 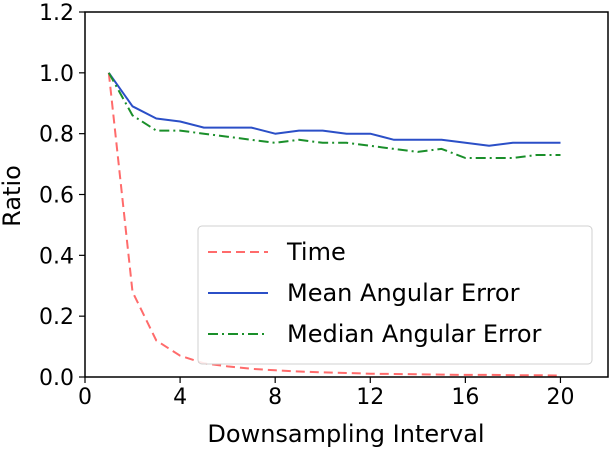 What do you see at coordinates (465, 397) in the screenshot?
I see `x-tick-label: 16` at bounding box center [465, 397].